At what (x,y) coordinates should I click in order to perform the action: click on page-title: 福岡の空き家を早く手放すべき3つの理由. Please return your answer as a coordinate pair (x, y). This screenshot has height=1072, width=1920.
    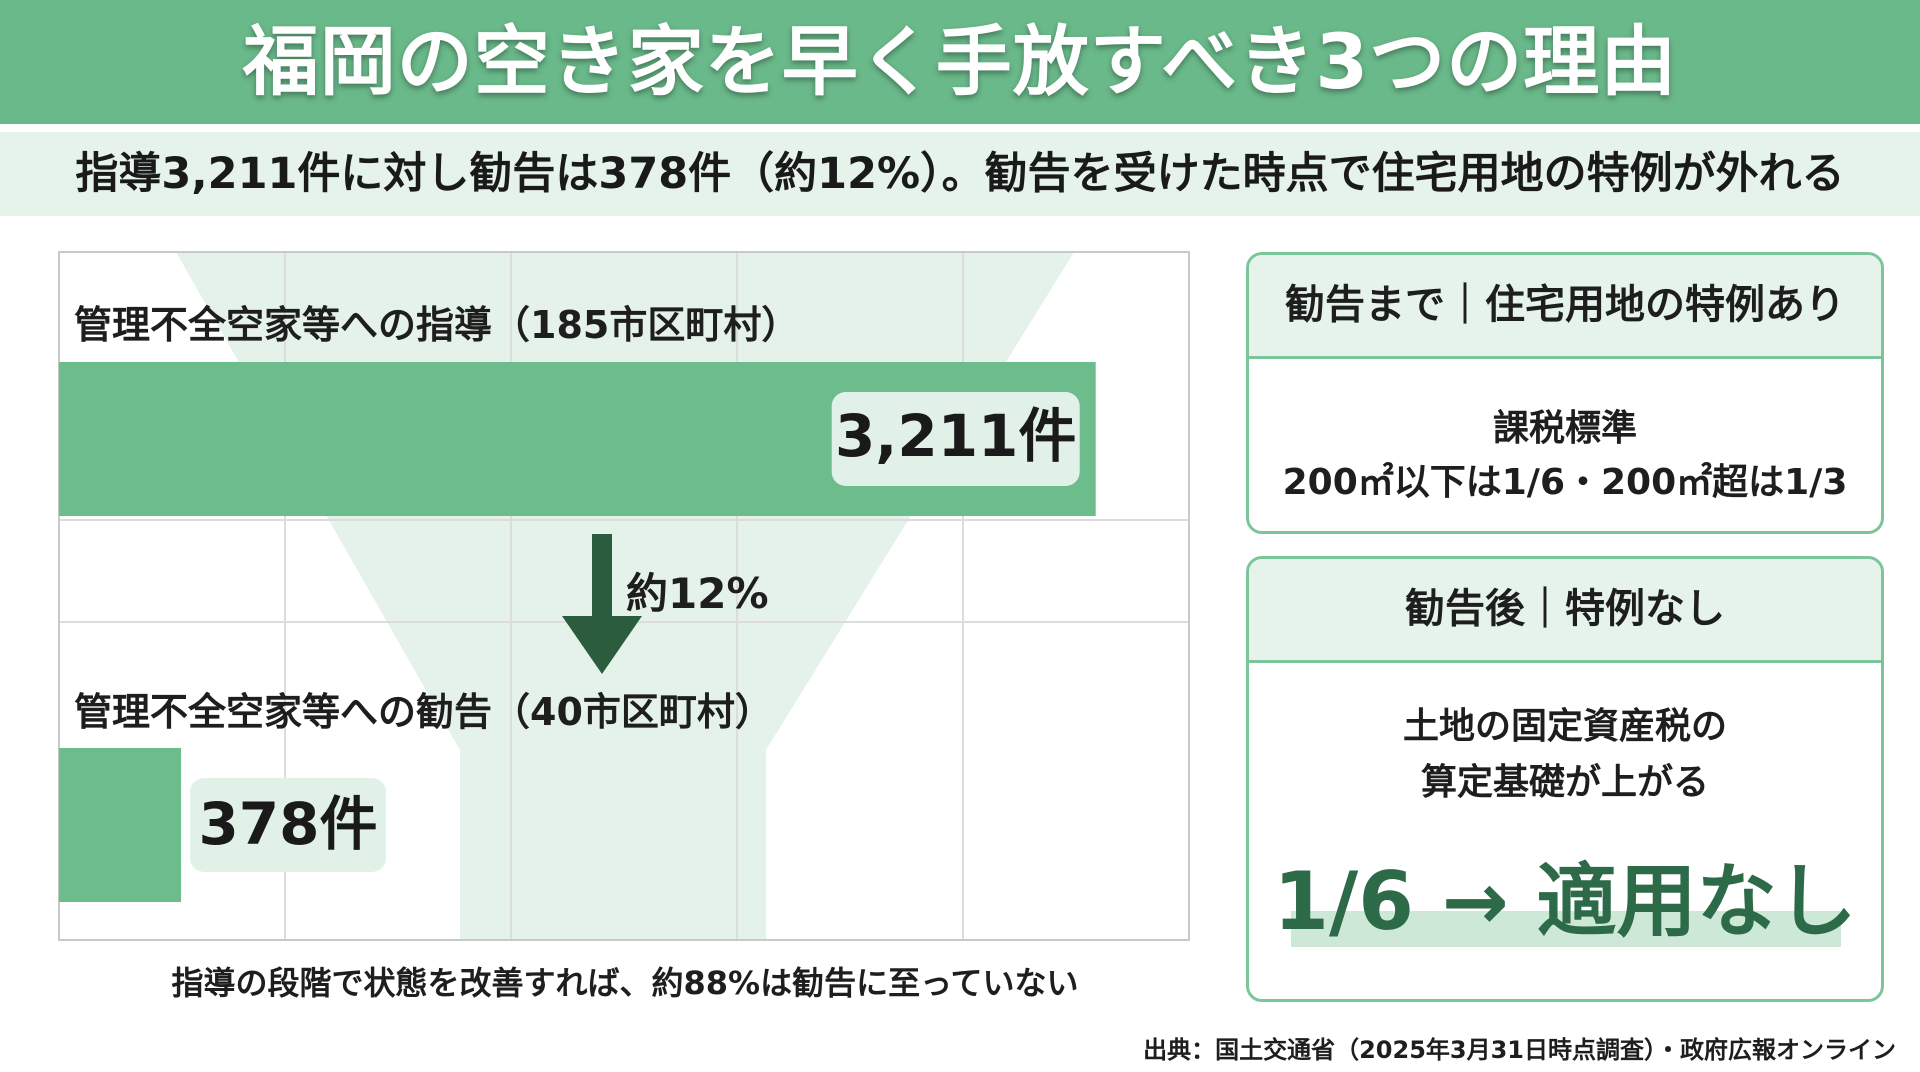
    Looking at the image, I should click on (960, 61).